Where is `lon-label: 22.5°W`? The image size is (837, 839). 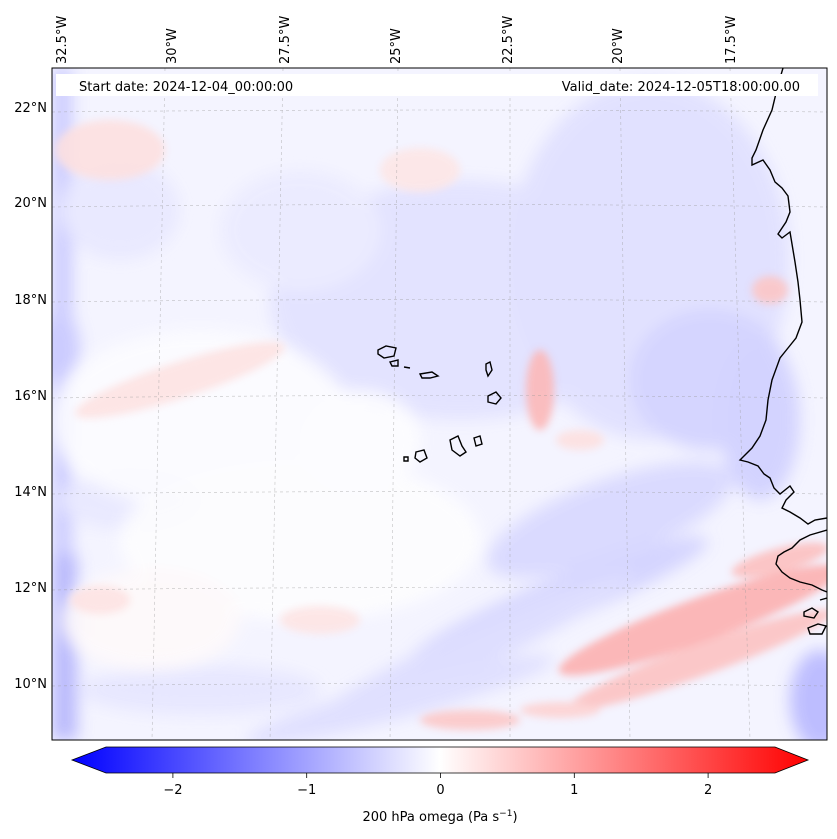 lon-label: 22.5°W is located at coordinates (508, 40).